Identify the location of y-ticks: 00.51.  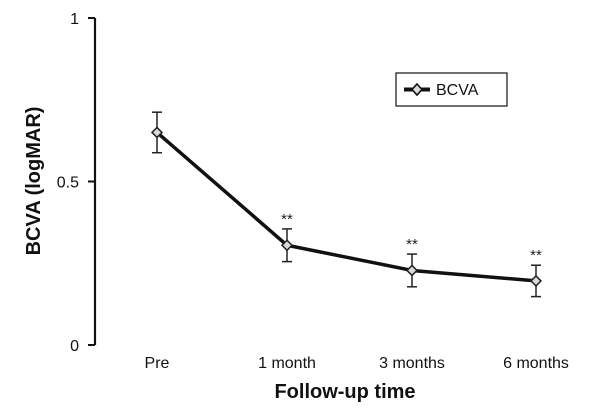
(76, 183).